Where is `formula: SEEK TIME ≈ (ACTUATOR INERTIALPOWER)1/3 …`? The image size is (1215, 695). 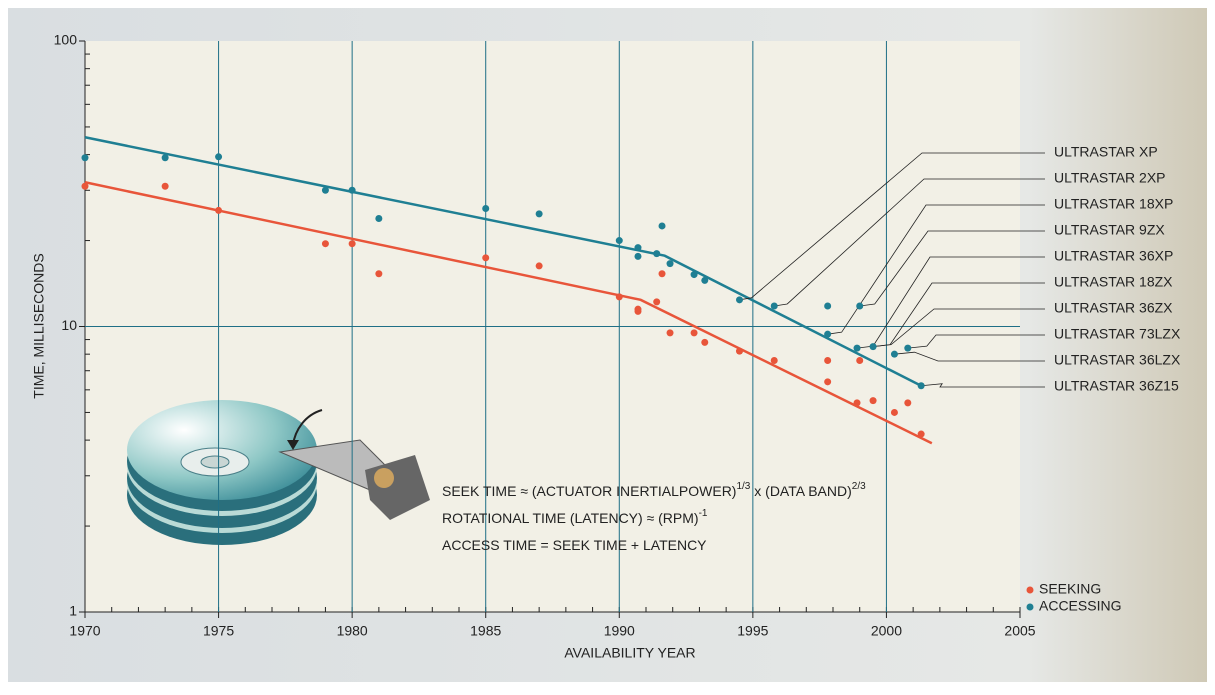 formula: SEEK TIME ≈ (ACTUATOR INERTIALPOWER)1/3 … is located at coordinates (654, 490).